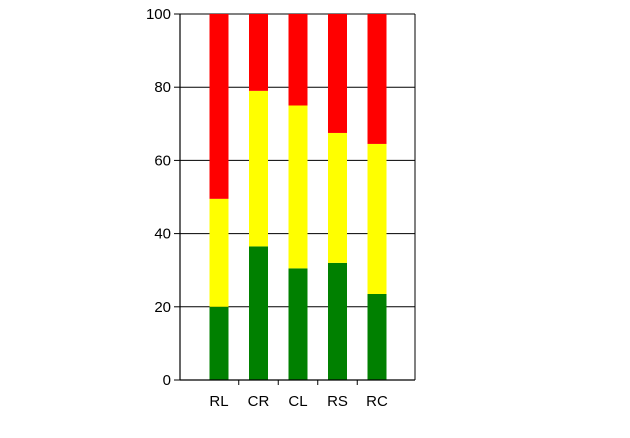  Describe the element at coordinates (337, 401) in the screenshot. I see `x-tick-label-rs: RS` at that location.